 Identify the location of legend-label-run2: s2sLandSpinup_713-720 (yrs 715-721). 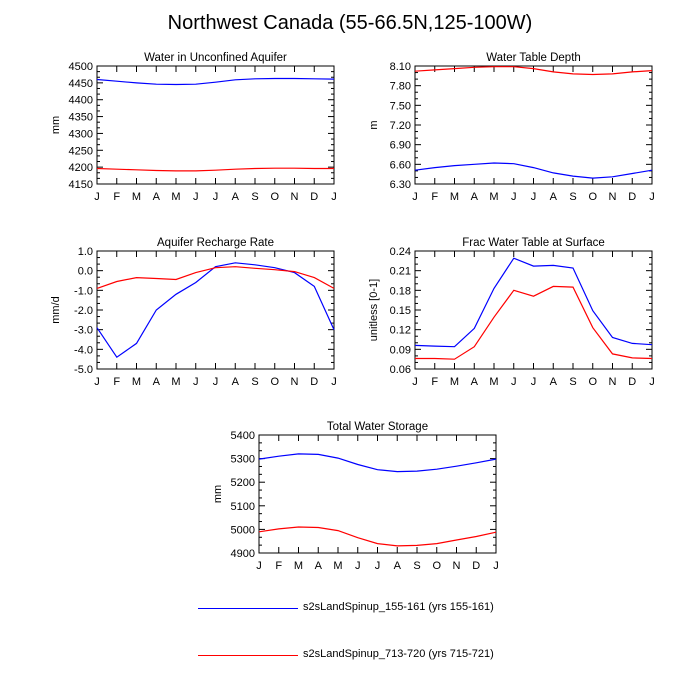
(398, 654).